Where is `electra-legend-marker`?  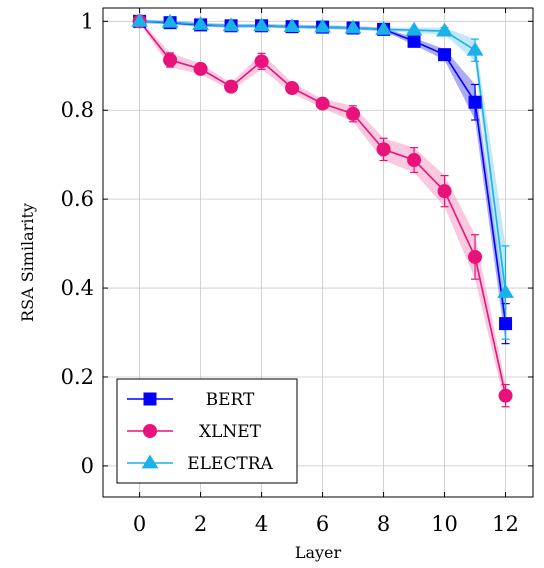
electra-legend-marker is located at coordinates (150, 461).